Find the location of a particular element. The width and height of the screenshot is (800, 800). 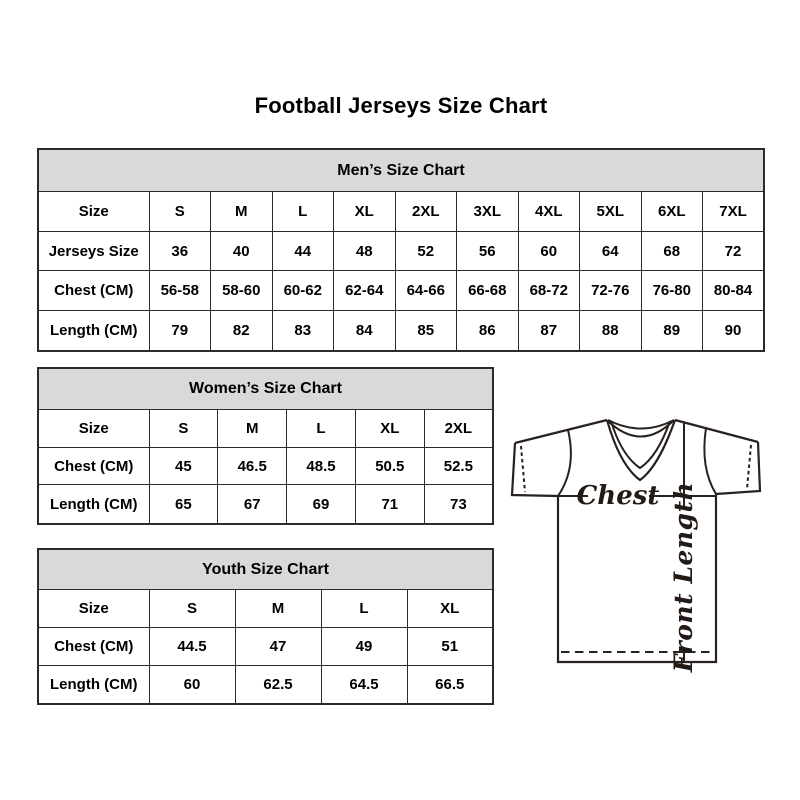

size-cell: 82 is located at coordinates (241, 330).